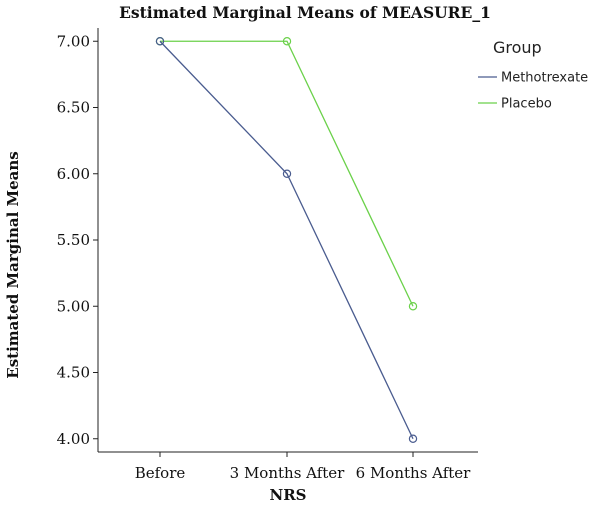  I want to click on x-tick-label: Before, so click(160, 473).